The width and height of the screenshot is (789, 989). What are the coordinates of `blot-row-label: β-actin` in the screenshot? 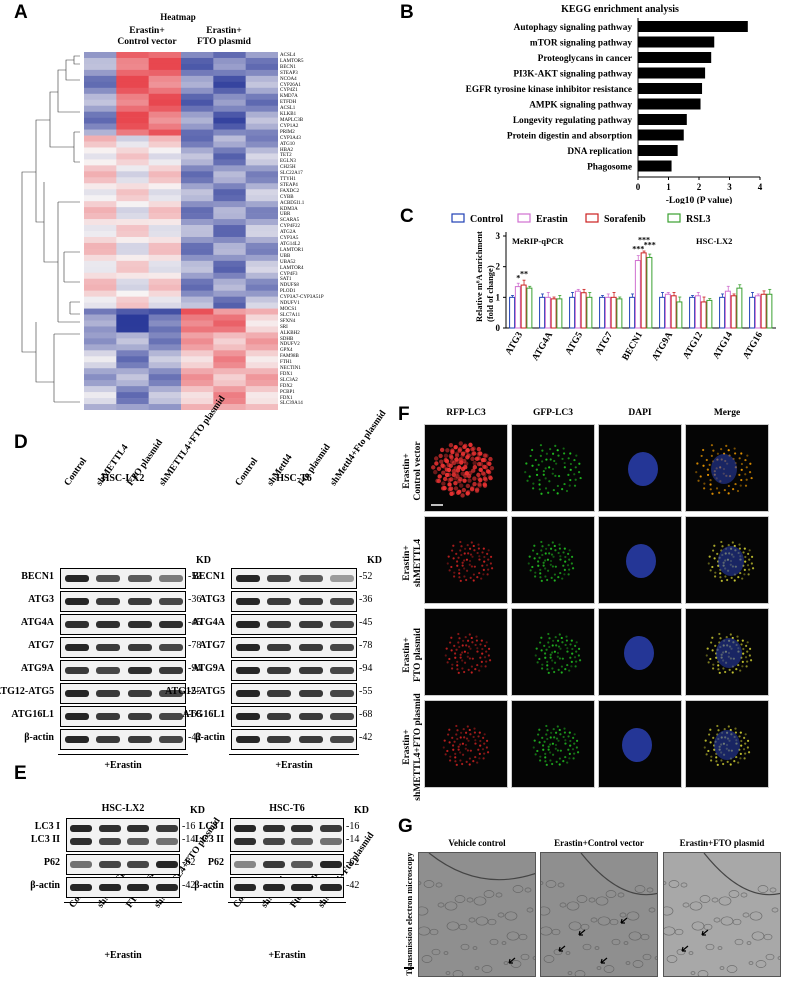 It's located at (209, 885).